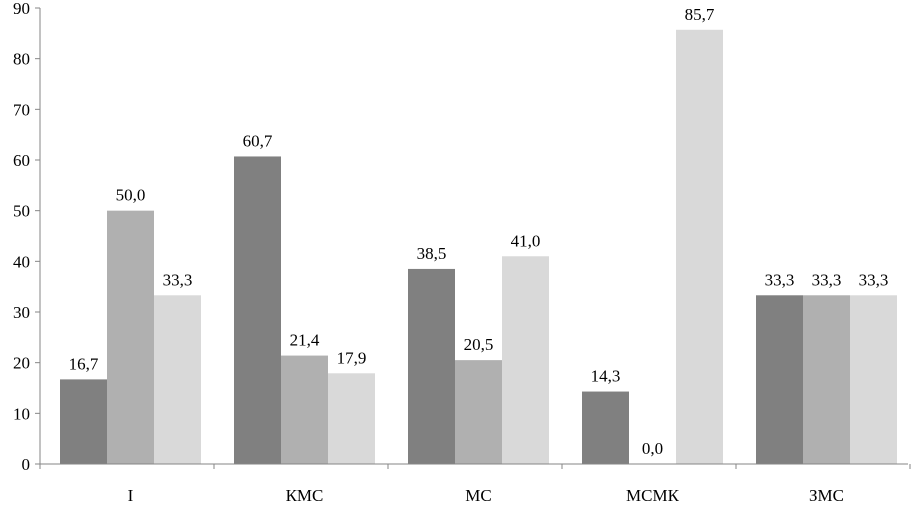 Image resolution: width=916 pixels, height=507 pixels. What do you see at coordinates (26, 464) in the screenshot?
I see `y-tick-label: 0` at bounding box center [26, 464].